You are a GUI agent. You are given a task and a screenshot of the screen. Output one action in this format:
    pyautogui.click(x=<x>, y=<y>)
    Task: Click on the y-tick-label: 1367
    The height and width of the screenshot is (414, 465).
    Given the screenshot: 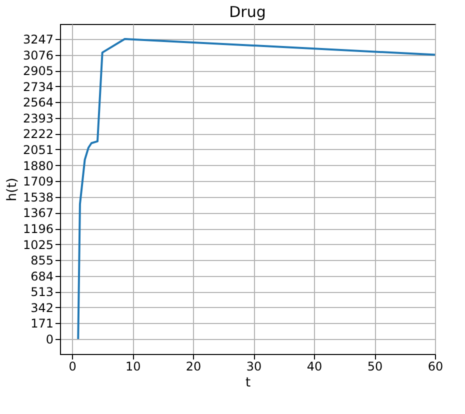 What is the action you would take?
    pyautogui.click(x=38, y=213)
    